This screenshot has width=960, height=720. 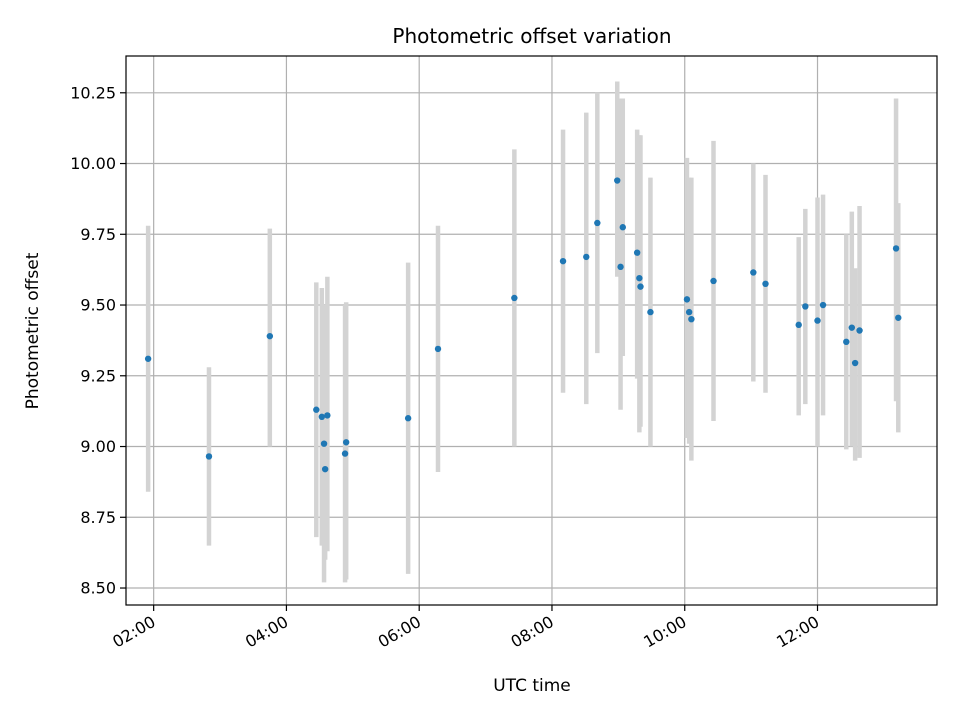 What do you see at coordinates (98, 234) in the screenshot?
I see `y-tick-label: 9.75` at bounding box center [98, 234].